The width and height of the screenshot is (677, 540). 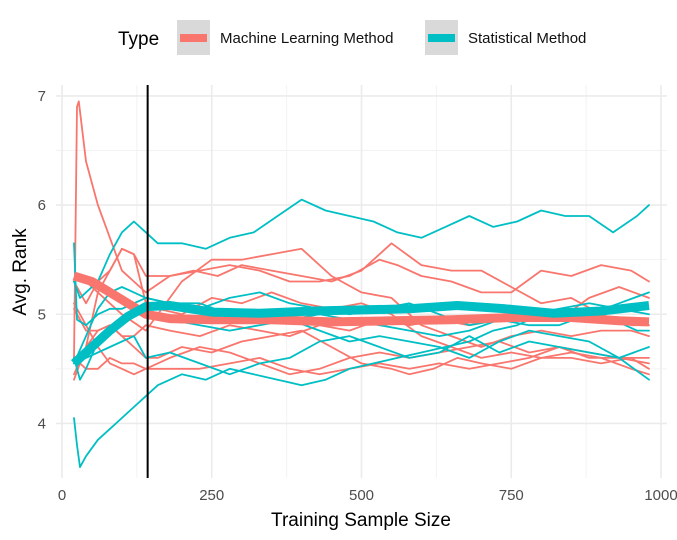 I want to click on legend-label-machine-learning: Machine Learning Method, so click(x=306, y=38).